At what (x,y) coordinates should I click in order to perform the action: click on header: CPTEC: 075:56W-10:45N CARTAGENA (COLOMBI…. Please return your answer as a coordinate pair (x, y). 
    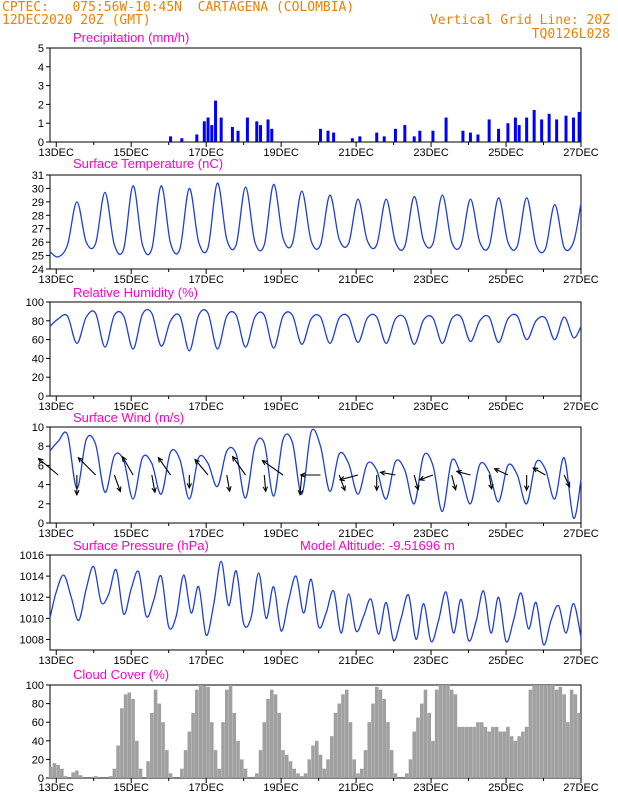
    Looking at the image, I should click on (306, 21).